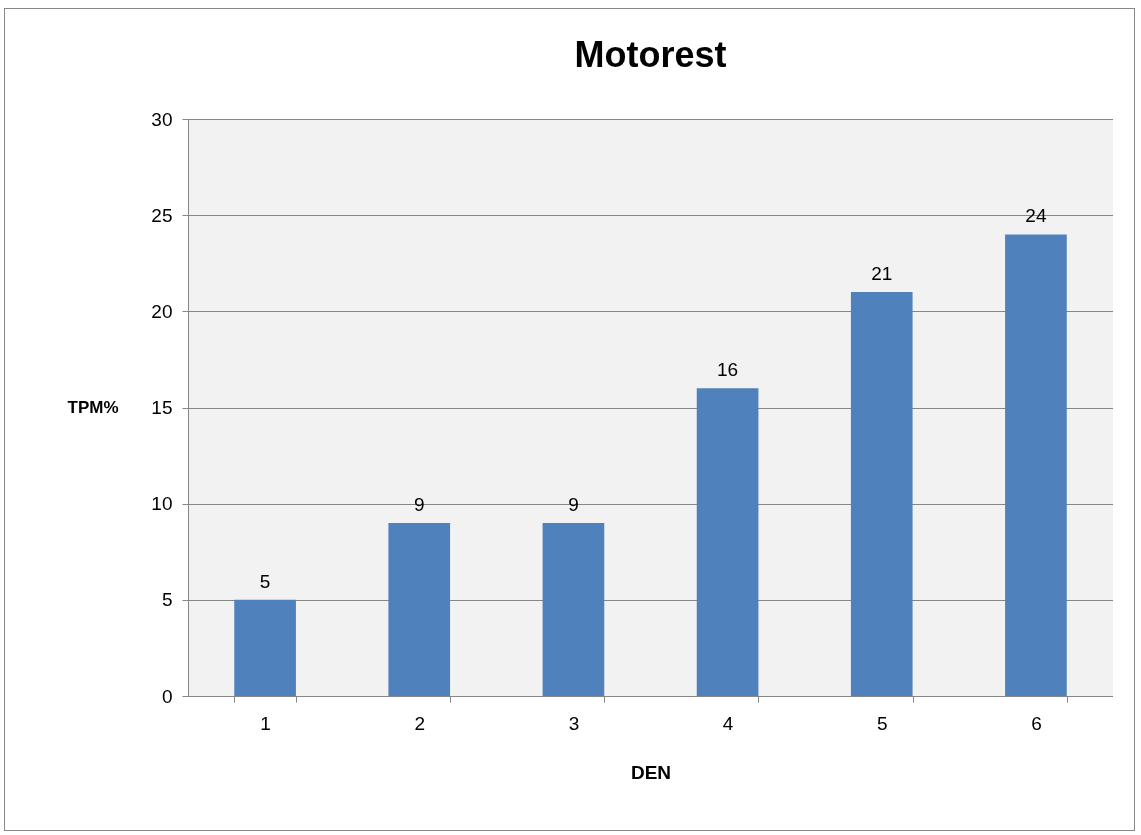 This screenshot has height=835, width=1141. Describe the element at coordinates (882, 723) in the screenshot. I see `x-tick-label: 5` at that location.